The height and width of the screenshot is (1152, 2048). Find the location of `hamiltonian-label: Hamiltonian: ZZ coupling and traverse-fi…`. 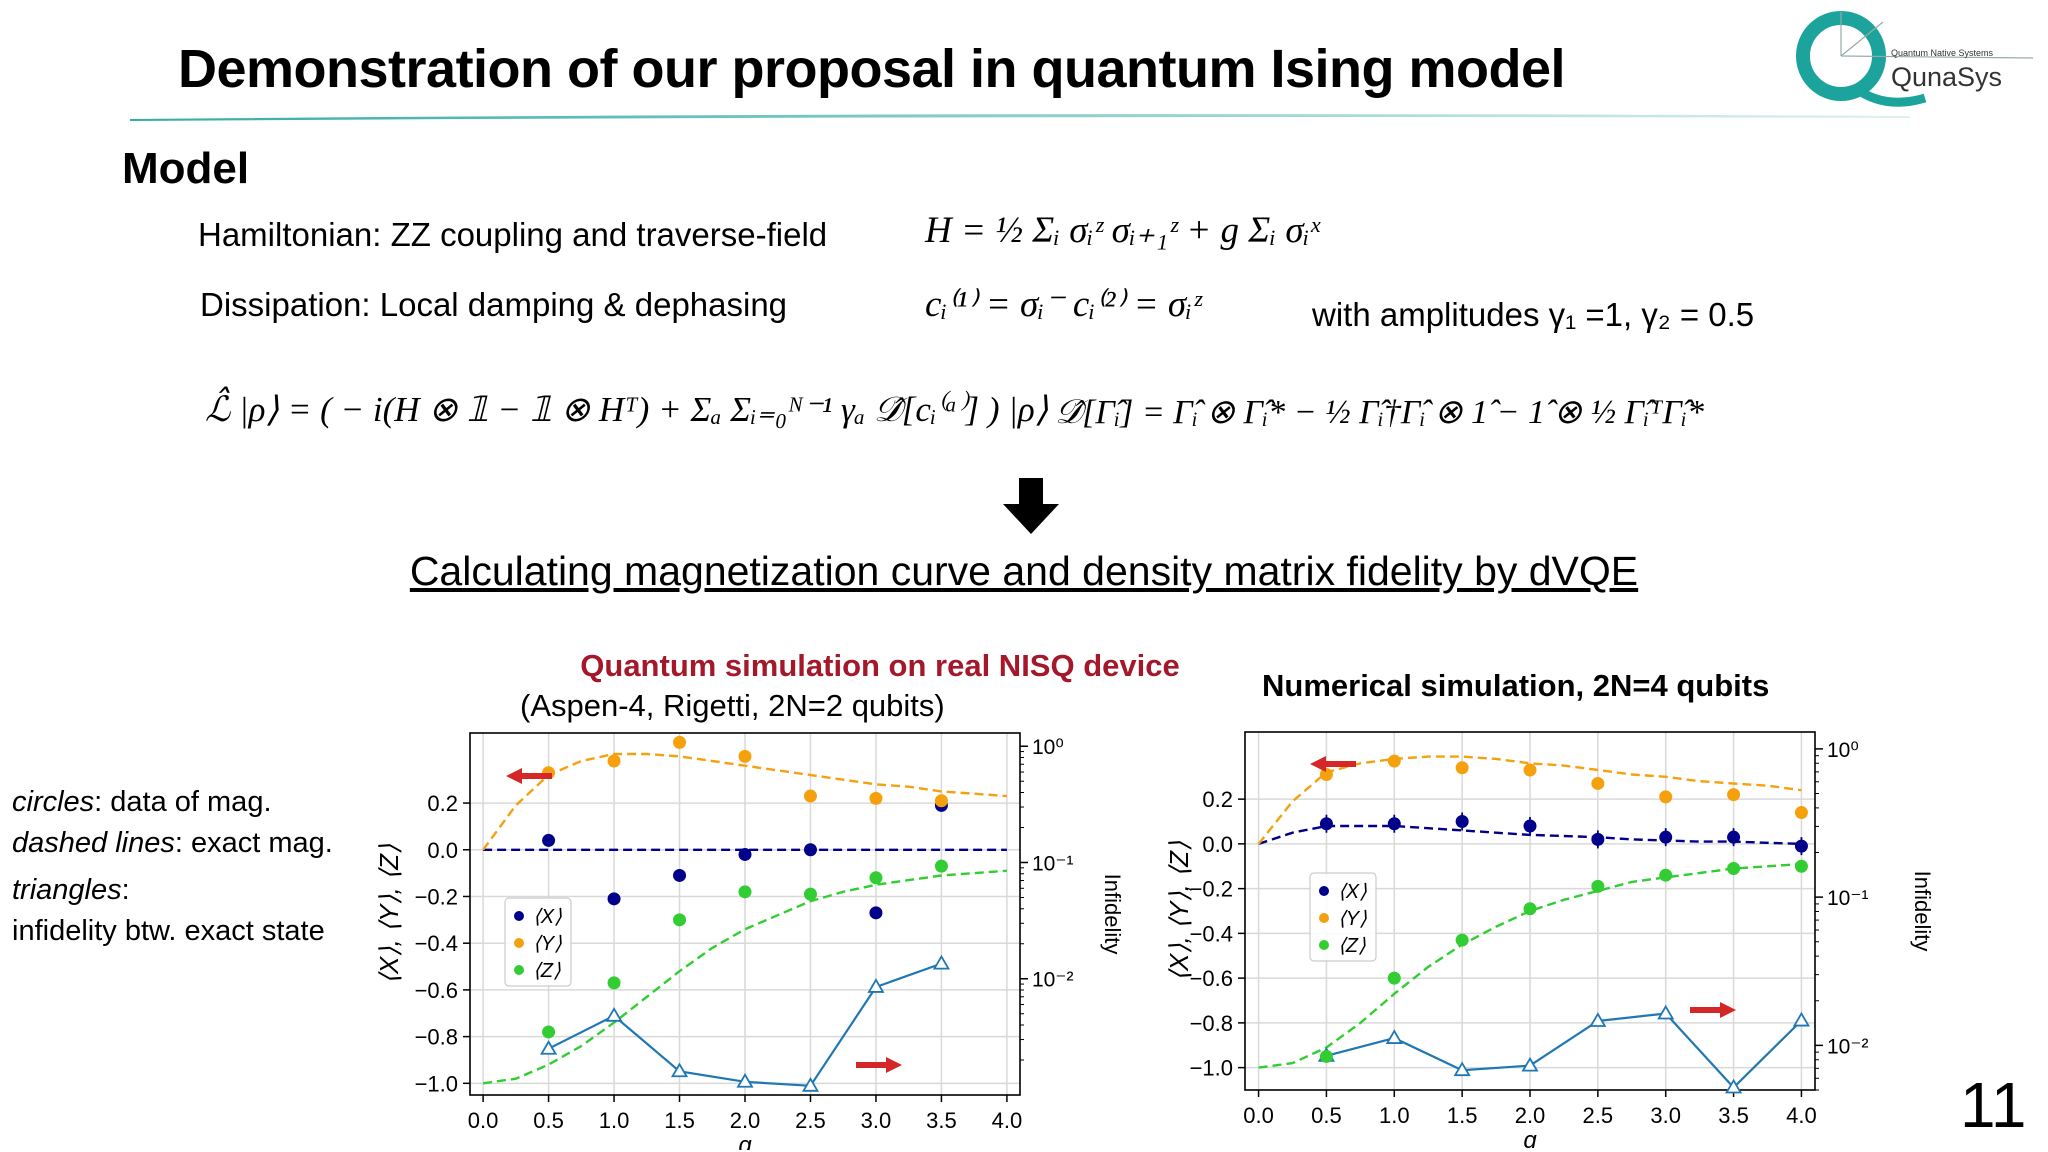

hamiltonian-label: Hamiltonian: ZZ coupling and traverse-fi… is located at coordinates (513, 234).